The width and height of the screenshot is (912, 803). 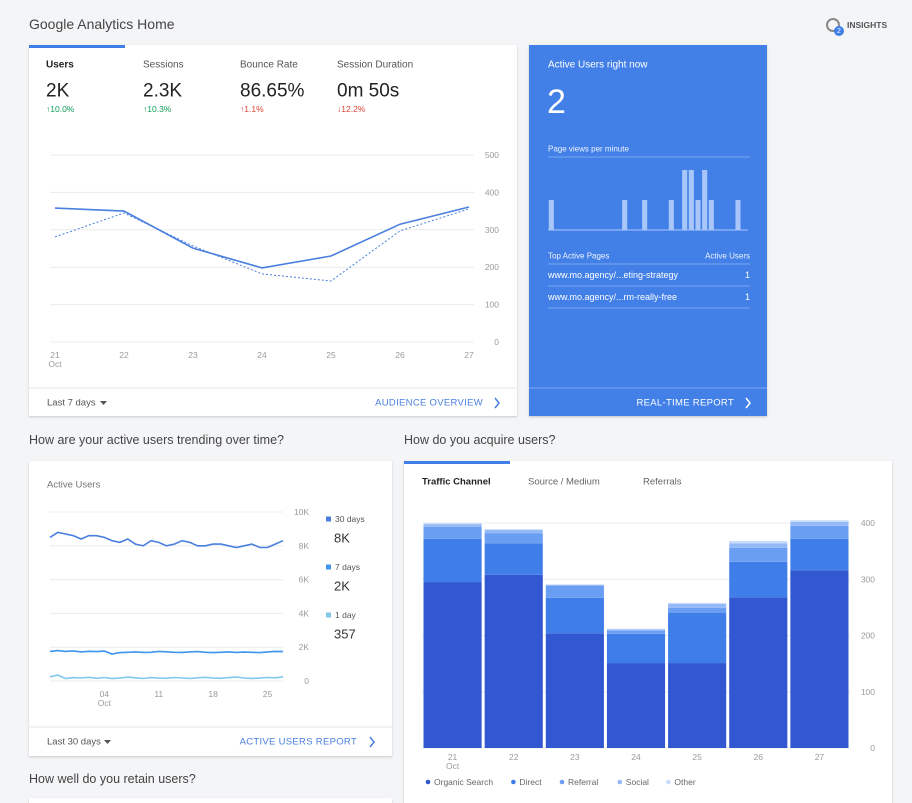 I want to click on legend-label: Other, so click(x=684, y=782).